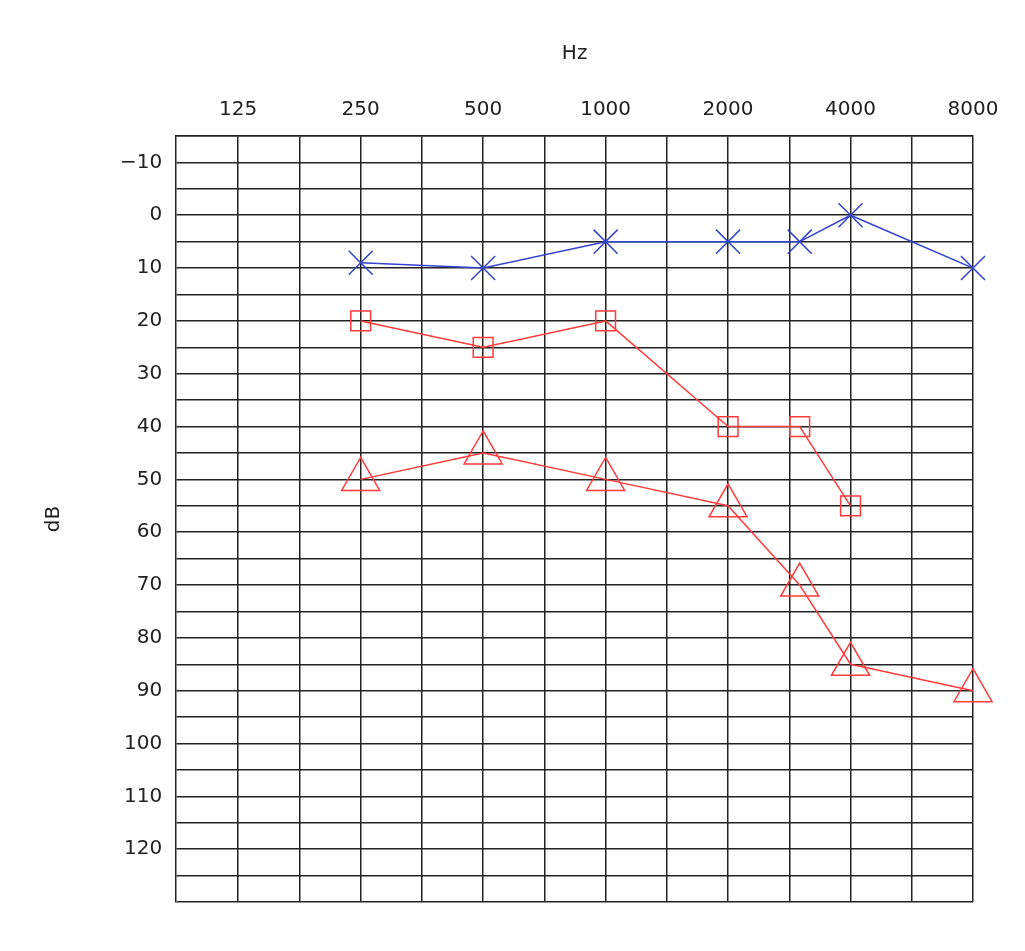 The image size is (1025, 951). Describe the element at coordinates (149, 266) in the screenshot. I see `y-tick-label: 10` at that location.